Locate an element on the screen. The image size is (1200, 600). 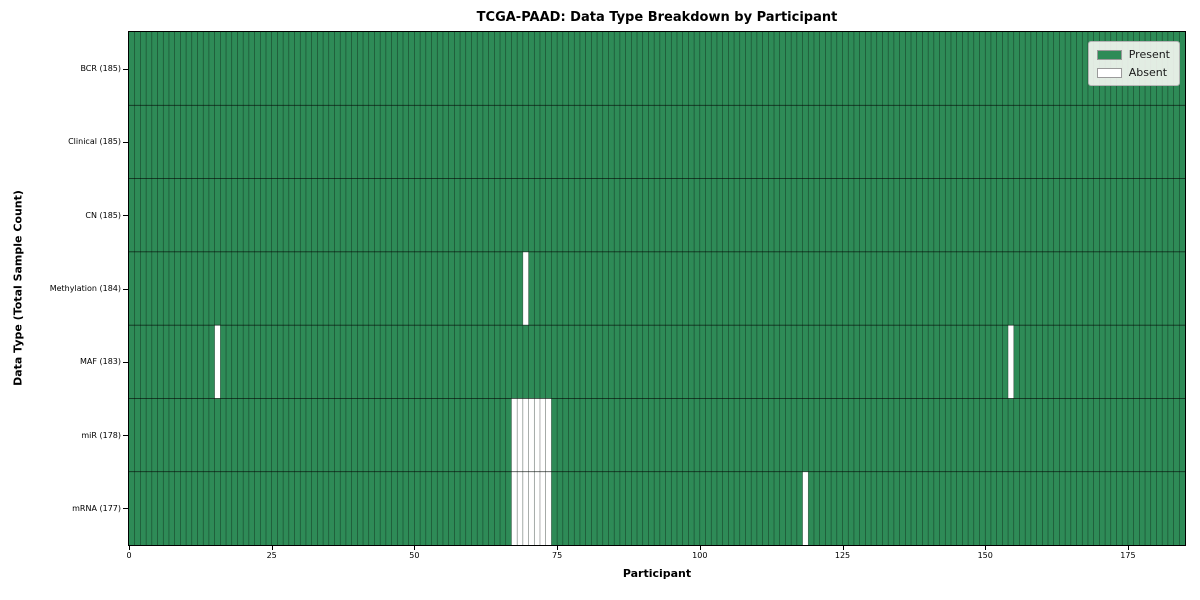
legend-label-present: Present is located at coordinates (1149, 54).